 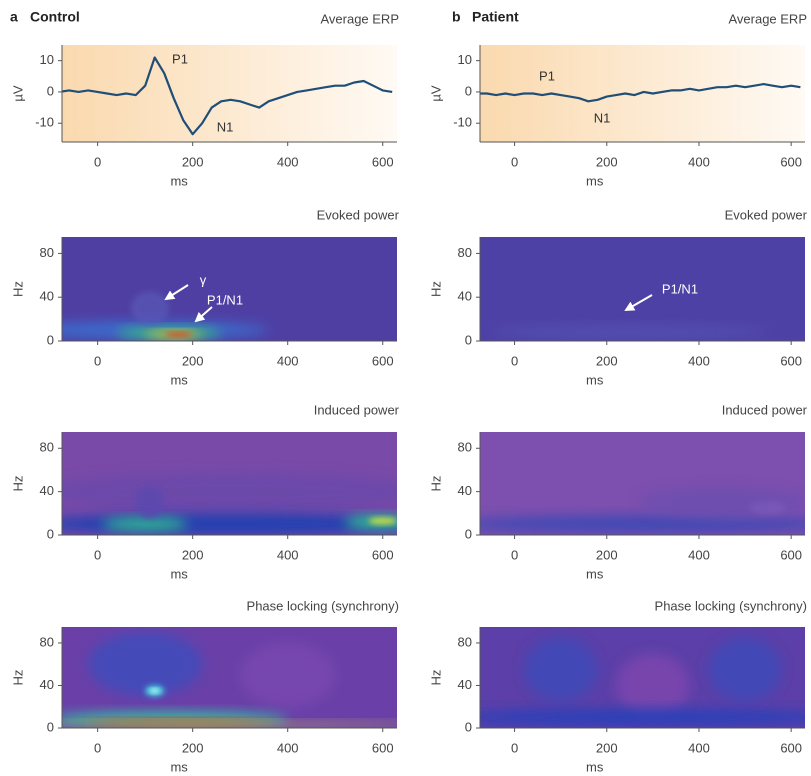 What do you see at coordinates (680, 288) in the screenshot?
I see `annotation: P1/N1` at bounding box center [680, 288].